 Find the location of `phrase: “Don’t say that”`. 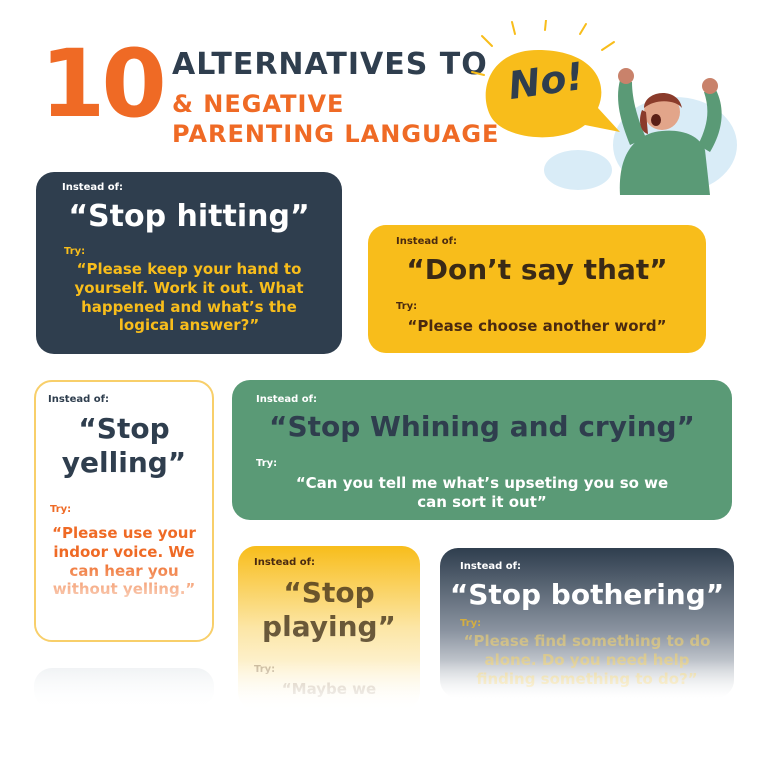

phrase: “Don’t say that” is located at coordinates (537, 269).